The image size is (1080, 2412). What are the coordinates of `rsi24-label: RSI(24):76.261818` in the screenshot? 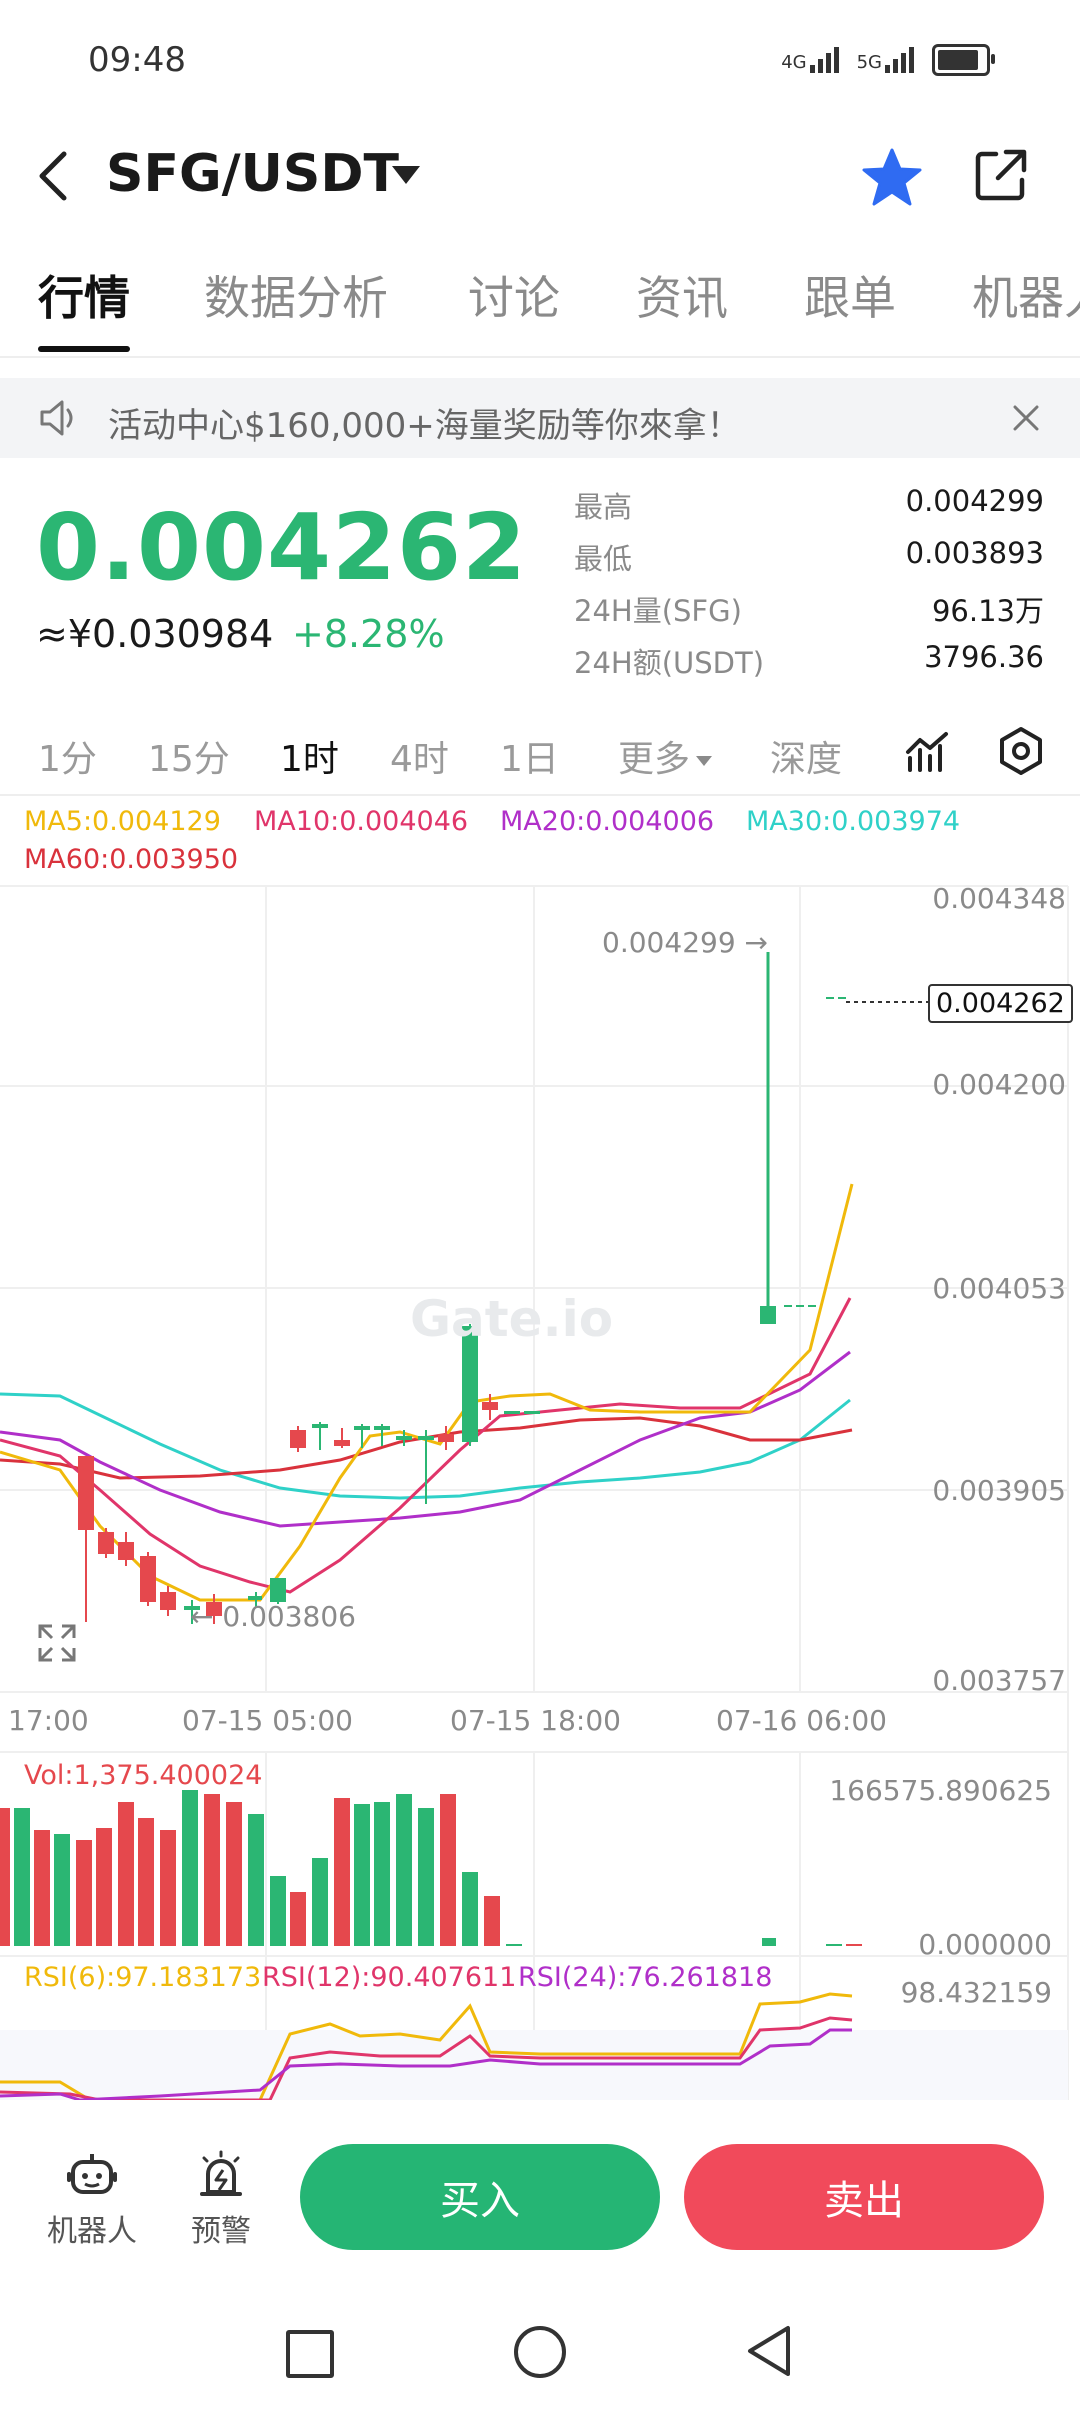 It's located at (645, 1977).